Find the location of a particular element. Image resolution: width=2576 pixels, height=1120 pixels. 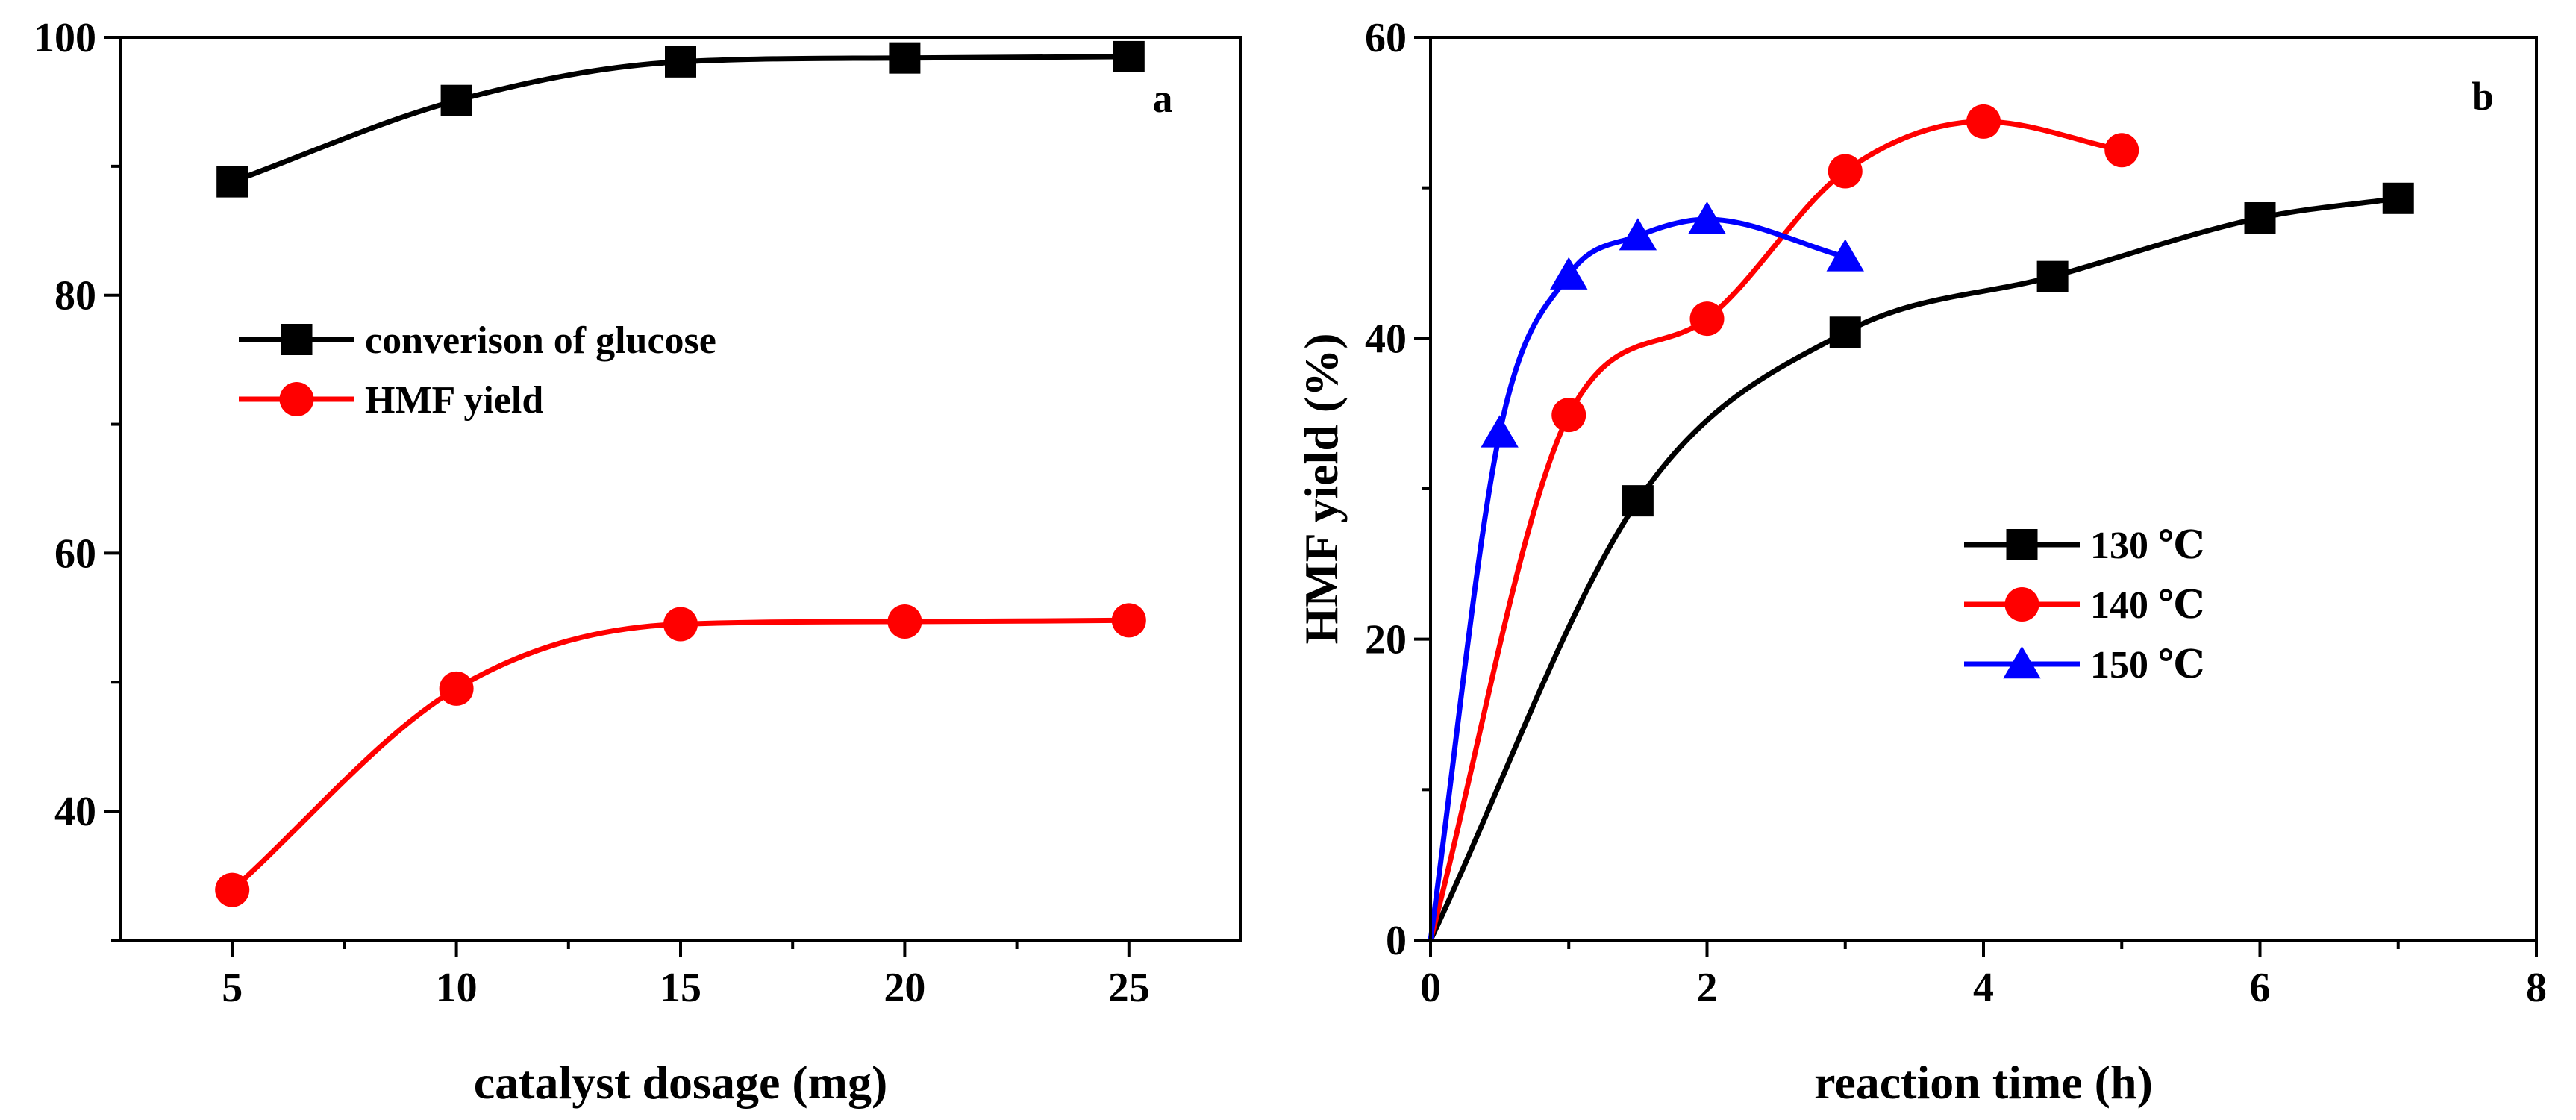

panel-b-legend: 130 ℃ 140 ℃ 150 ℃ is located at coordinates (2084, 605).